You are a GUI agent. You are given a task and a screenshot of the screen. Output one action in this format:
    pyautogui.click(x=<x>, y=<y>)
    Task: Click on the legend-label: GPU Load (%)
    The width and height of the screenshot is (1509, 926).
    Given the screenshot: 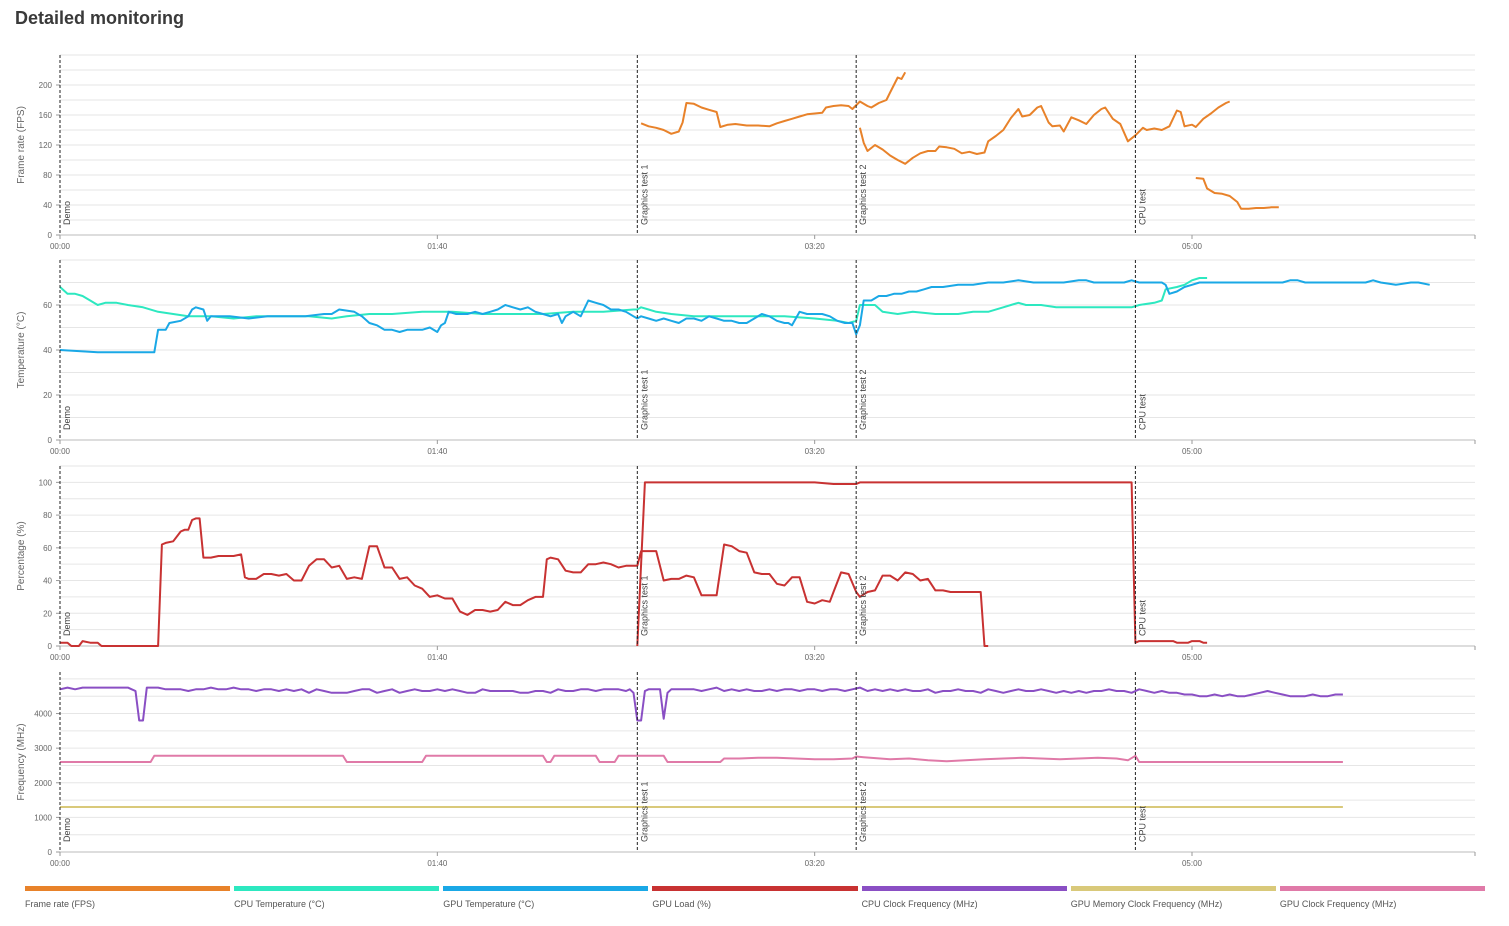 What is the action you would take?
    pyautogui.click(x=681, y=904)
    